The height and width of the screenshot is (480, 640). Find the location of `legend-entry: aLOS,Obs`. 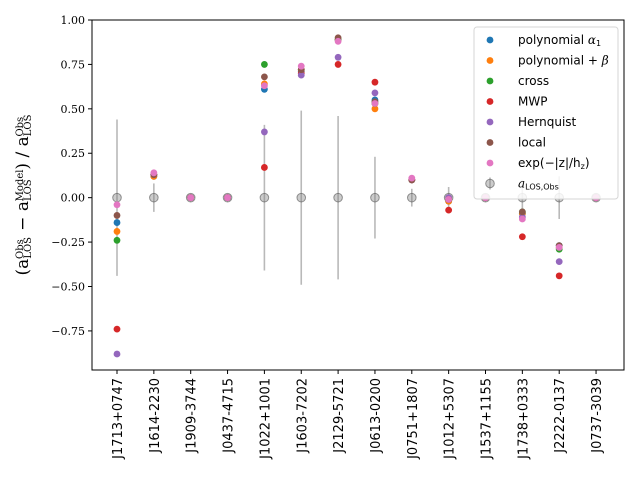

legend-entry: aLOS,Obs is located at coordinates (538, 184).